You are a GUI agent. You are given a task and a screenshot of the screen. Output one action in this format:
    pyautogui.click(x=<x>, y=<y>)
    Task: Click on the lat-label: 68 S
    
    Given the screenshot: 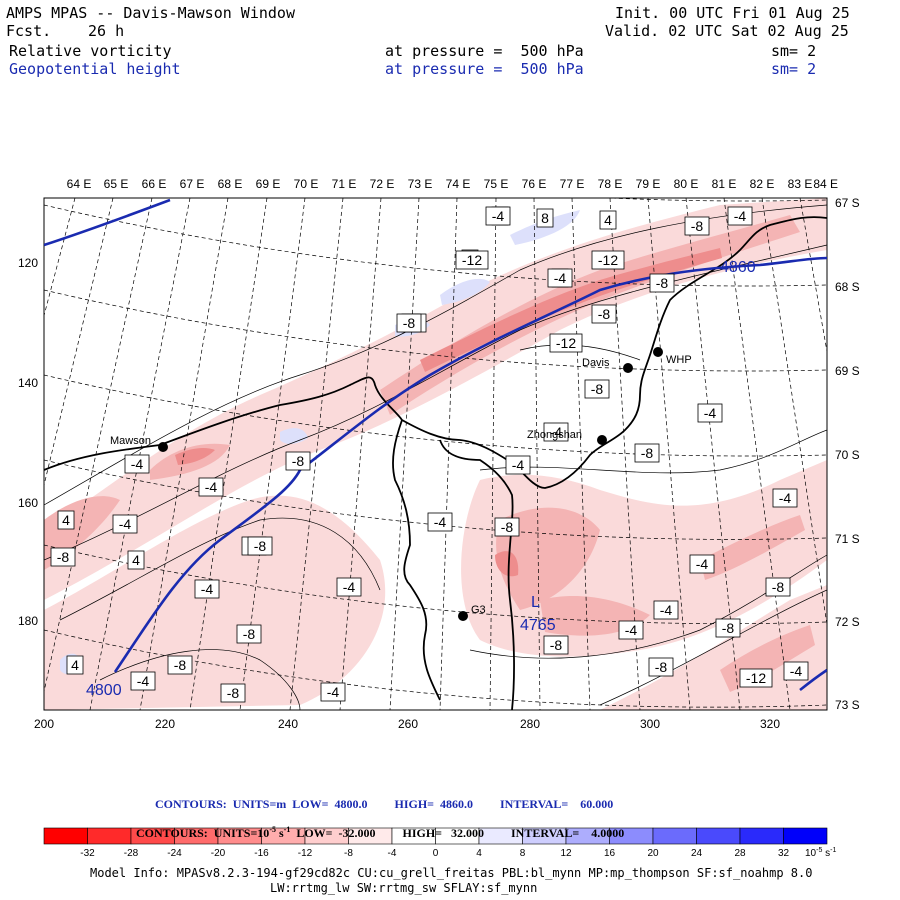 What is the action you would take?
    pyautogui.click(x=847, y=287)
    